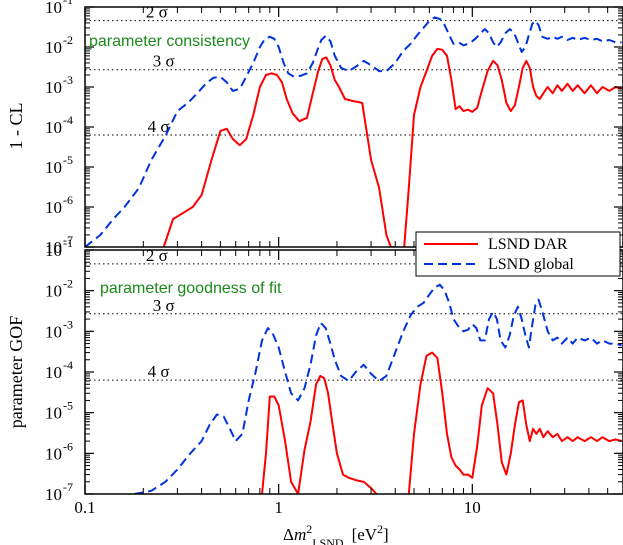  What do you see at coordinates (159, 371) in the screenshot?
I see `bottom-sigma-label-4: 4 σ` at bounding box center [159, 371].